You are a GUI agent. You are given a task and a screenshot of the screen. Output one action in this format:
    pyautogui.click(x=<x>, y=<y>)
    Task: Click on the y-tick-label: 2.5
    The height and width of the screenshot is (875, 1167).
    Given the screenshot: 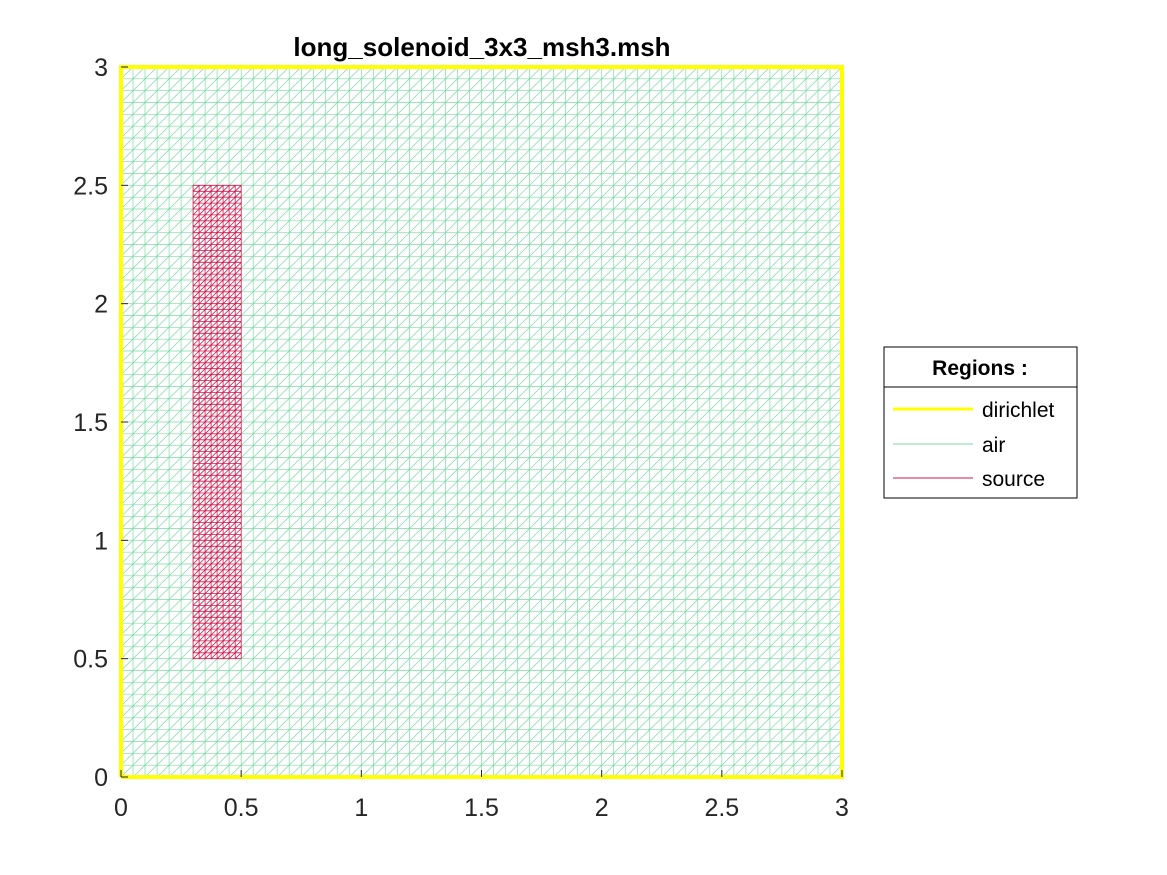 What is the action you would take?
    pyautogui.click(x=90, y=186)
    